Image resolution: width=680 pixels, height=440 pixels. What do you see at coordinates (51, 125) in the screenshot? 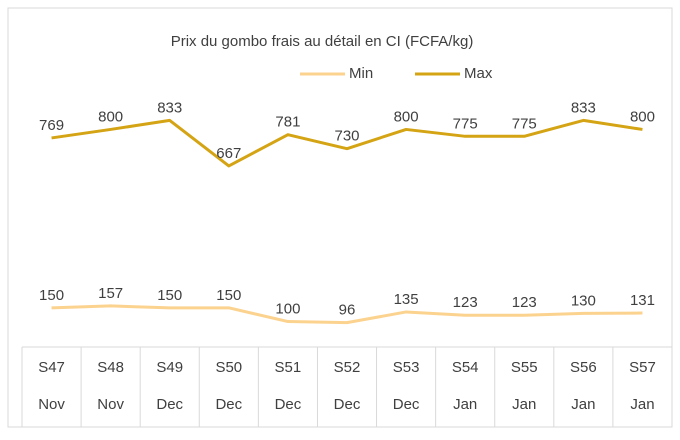
I see `data-label: 769` at bounding box center [51, 125].